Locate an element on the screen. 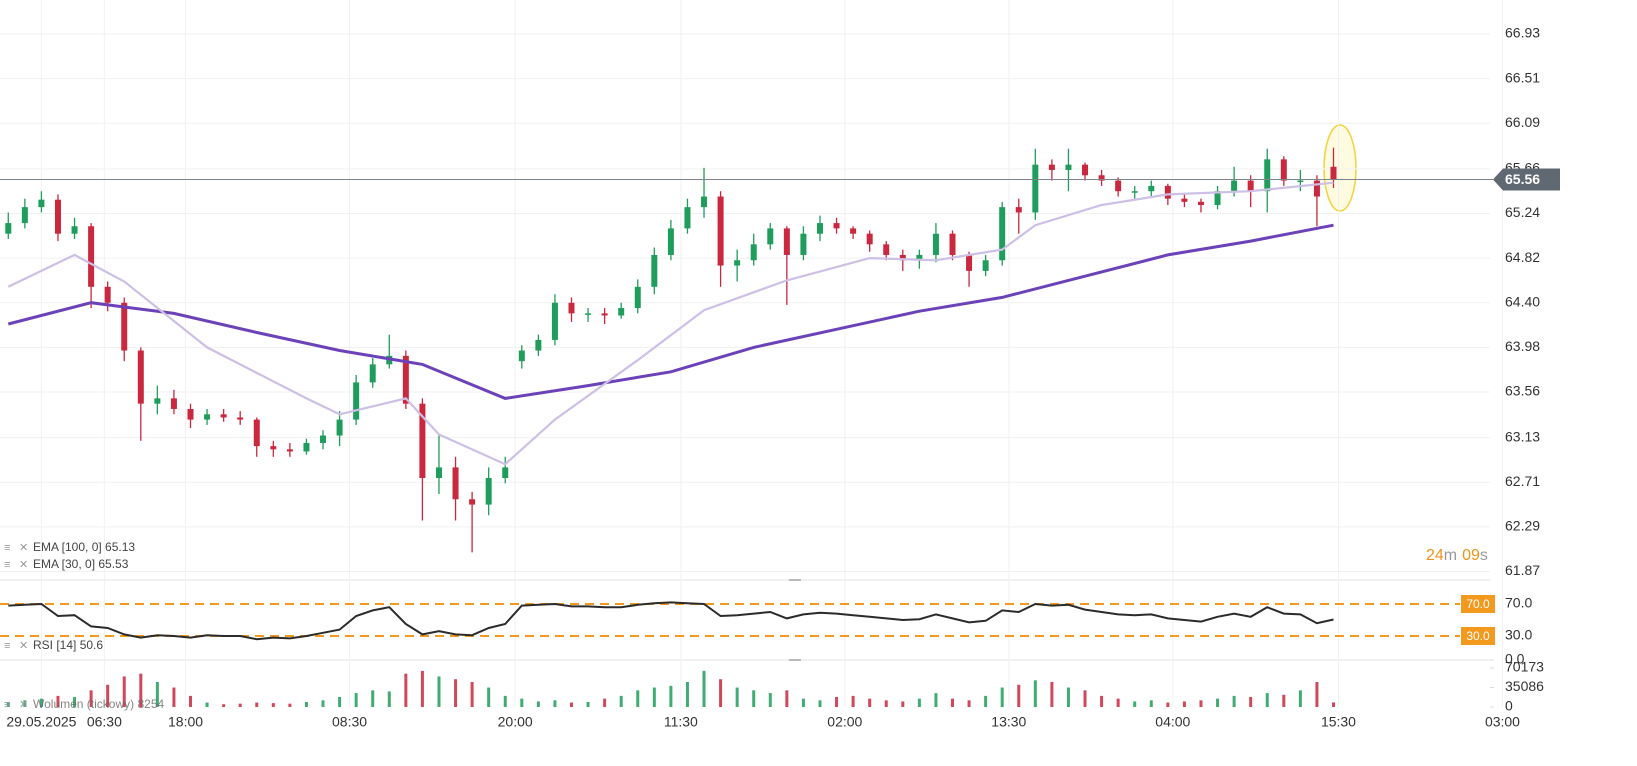  level-tag-label: 30.0 is located at coordinates (1478, 636).